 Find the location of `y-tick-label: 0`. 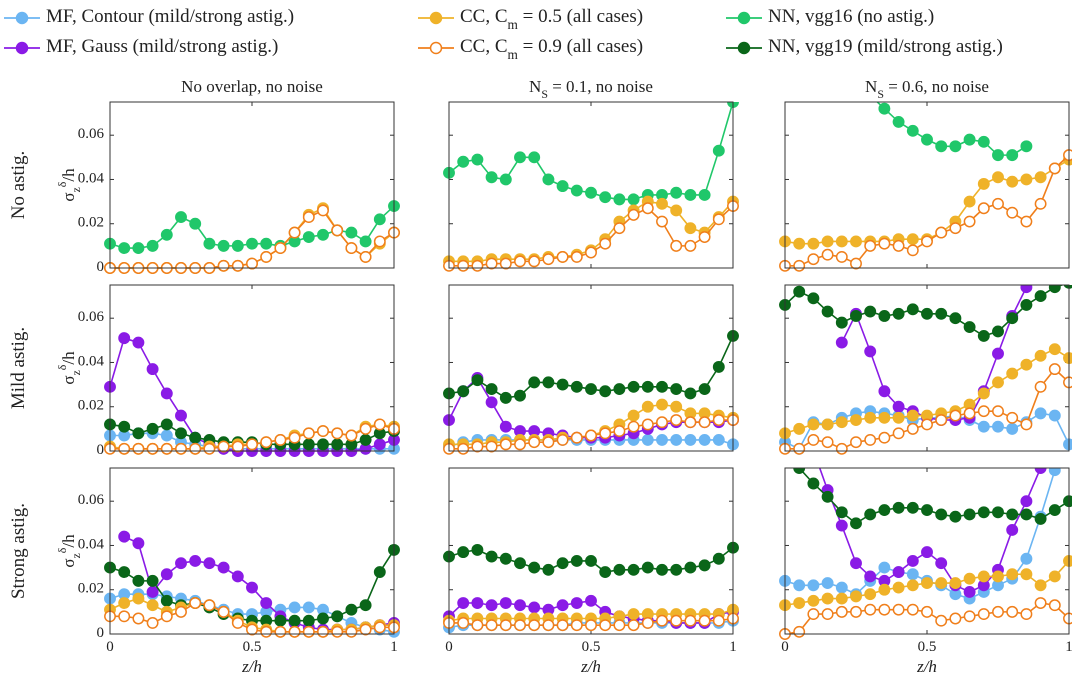

y-tick-label: 0 is located at coordinates (101, 267).